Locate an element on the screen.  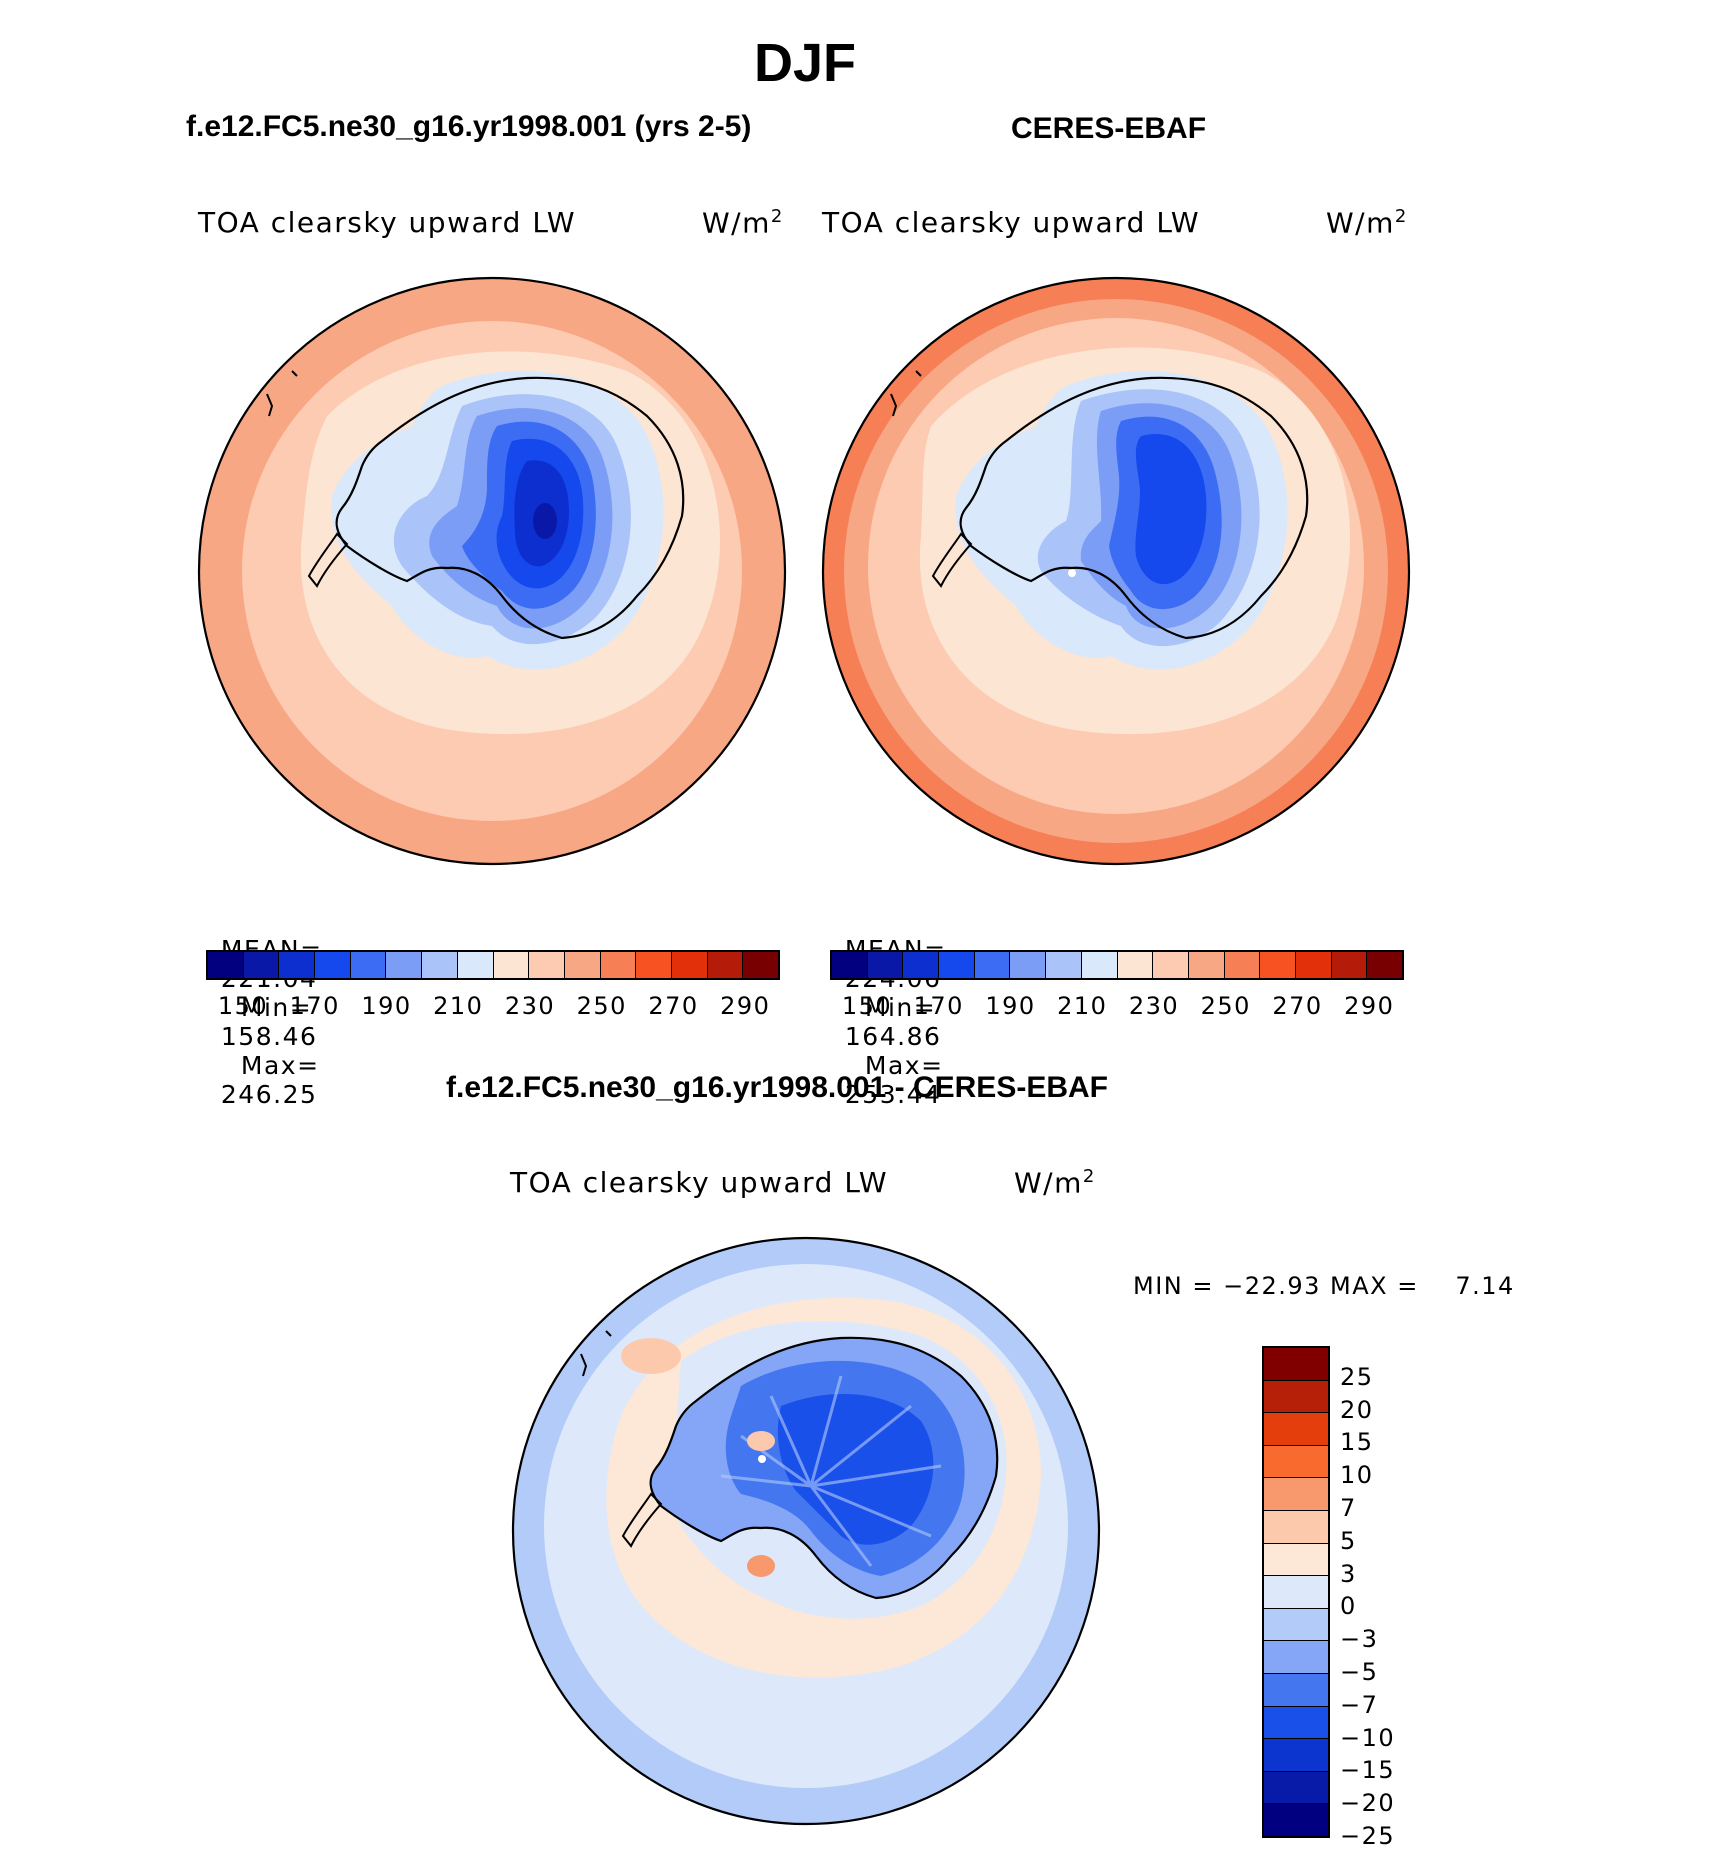
diff-minmax-text: MIN = −22.93 MAX = 7.14 is located at coordinates (1324, 1286).